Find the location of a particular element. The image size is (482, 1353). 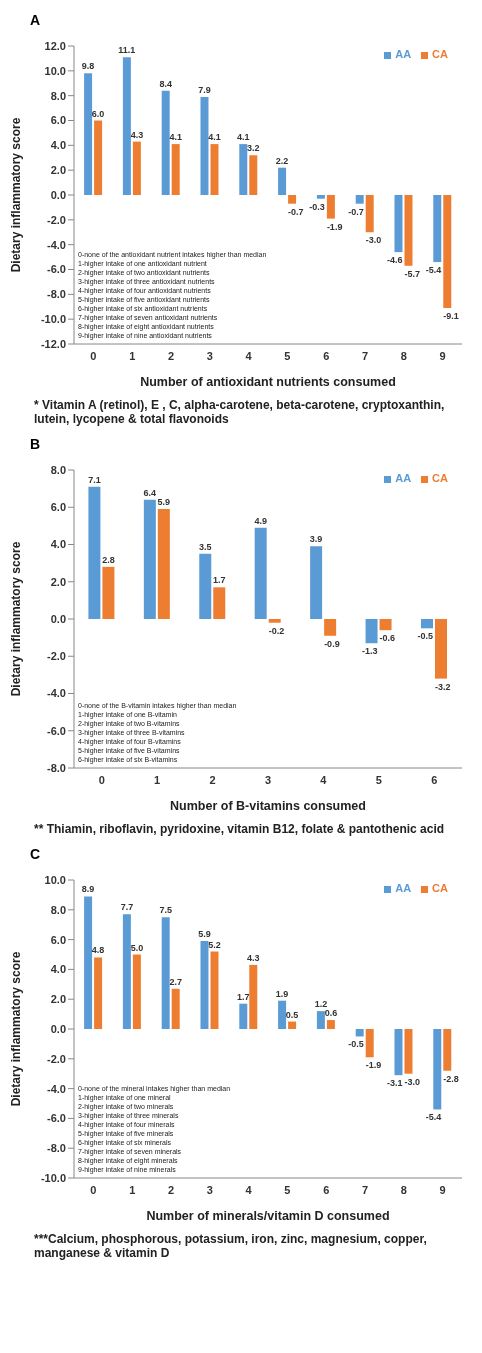

y-tick-label: 0.0 is located at coordinates (58, 1028).